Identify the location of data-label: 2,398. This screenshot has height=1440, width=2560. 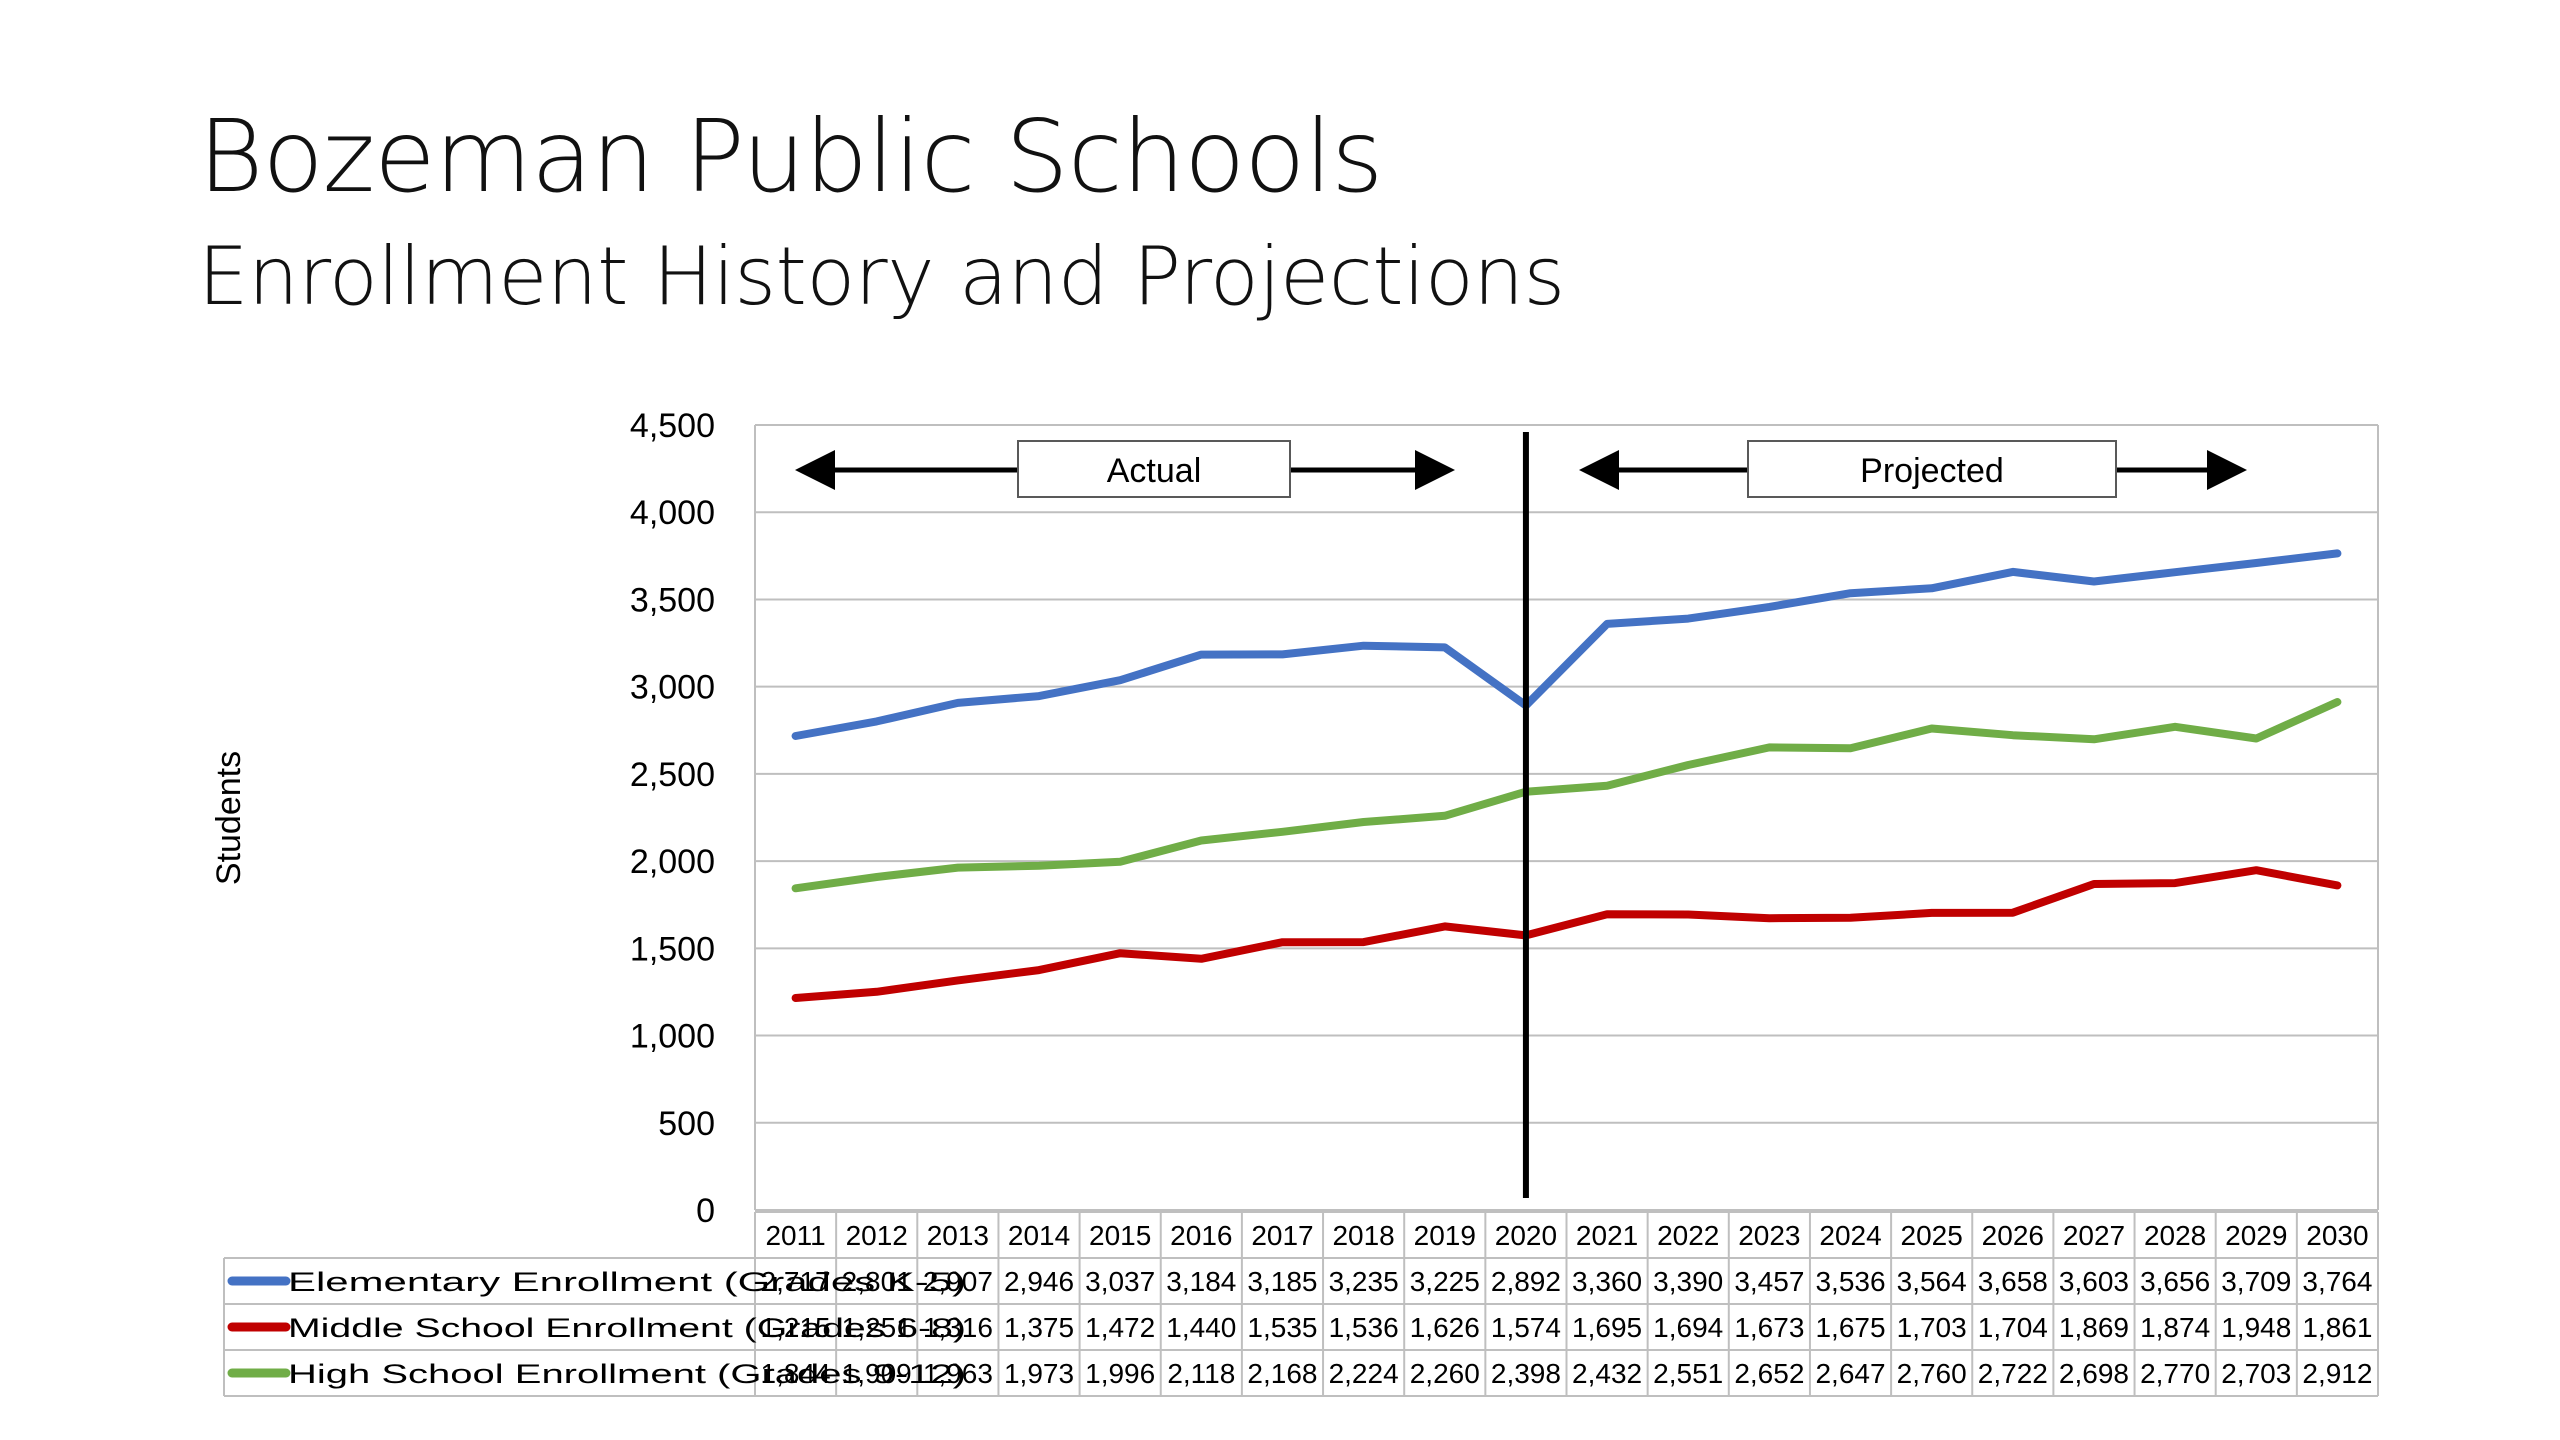
(1526, 1373).